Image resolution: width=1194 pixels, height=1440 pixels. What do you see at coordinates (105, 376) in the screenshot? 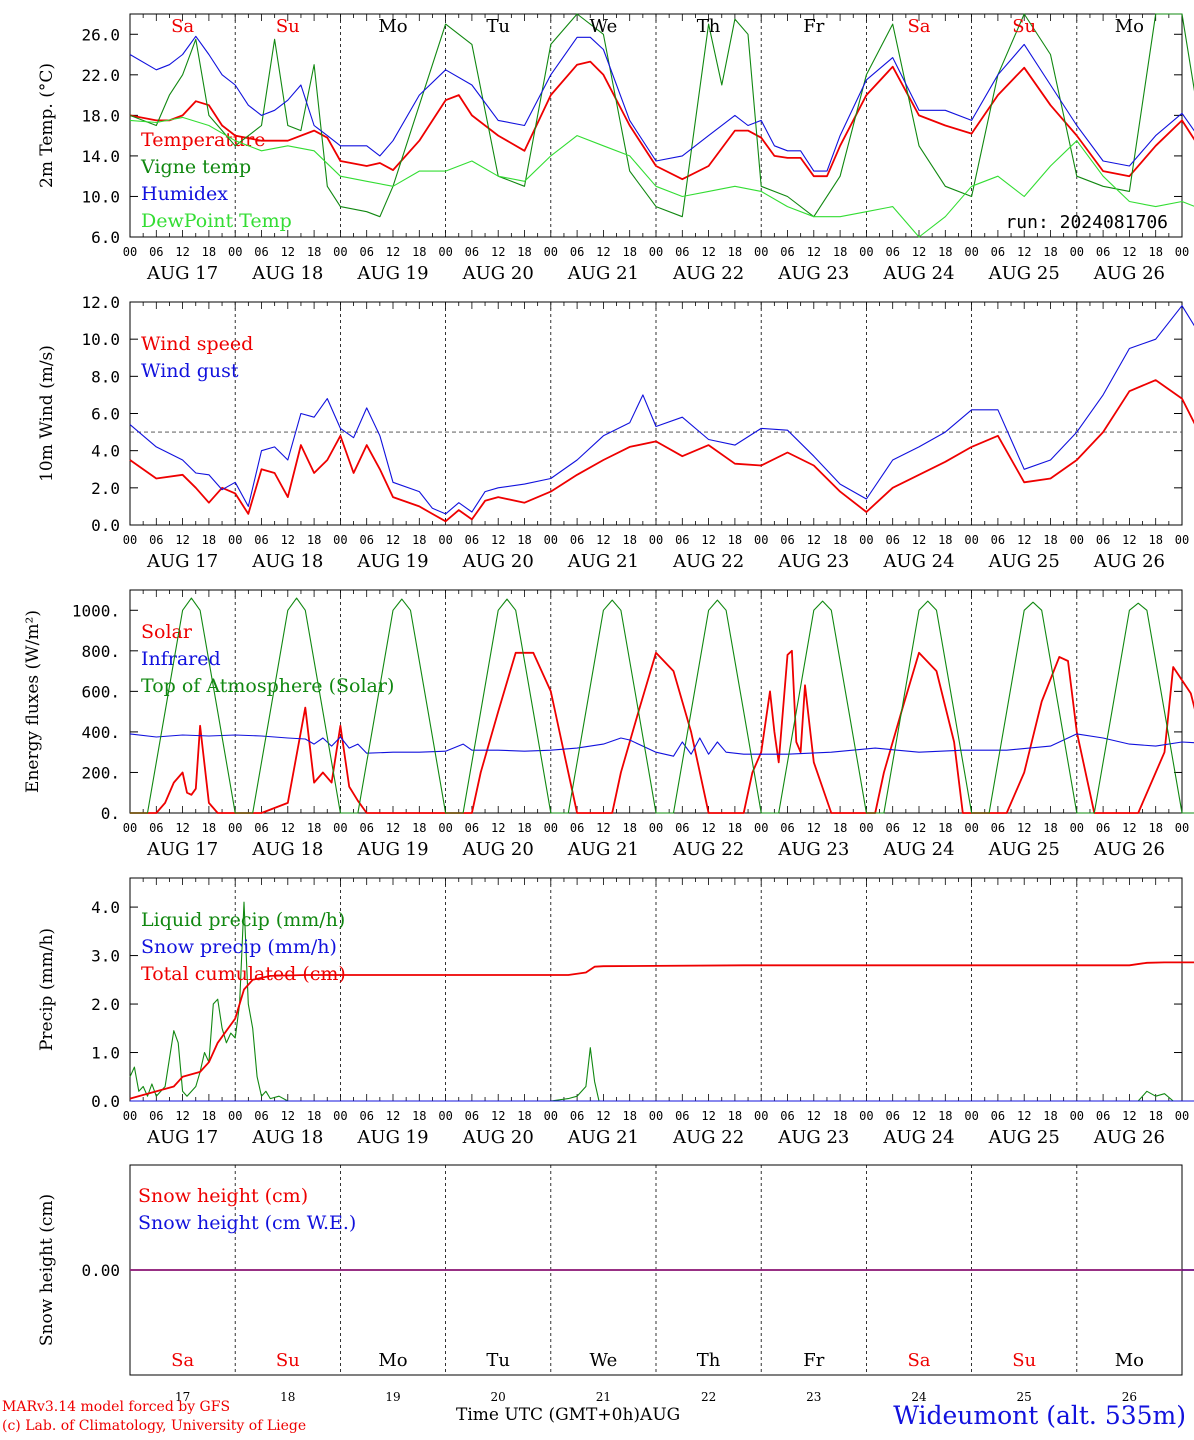
I see `y-tick-label: 8.0` at bounding box center [105, 376].